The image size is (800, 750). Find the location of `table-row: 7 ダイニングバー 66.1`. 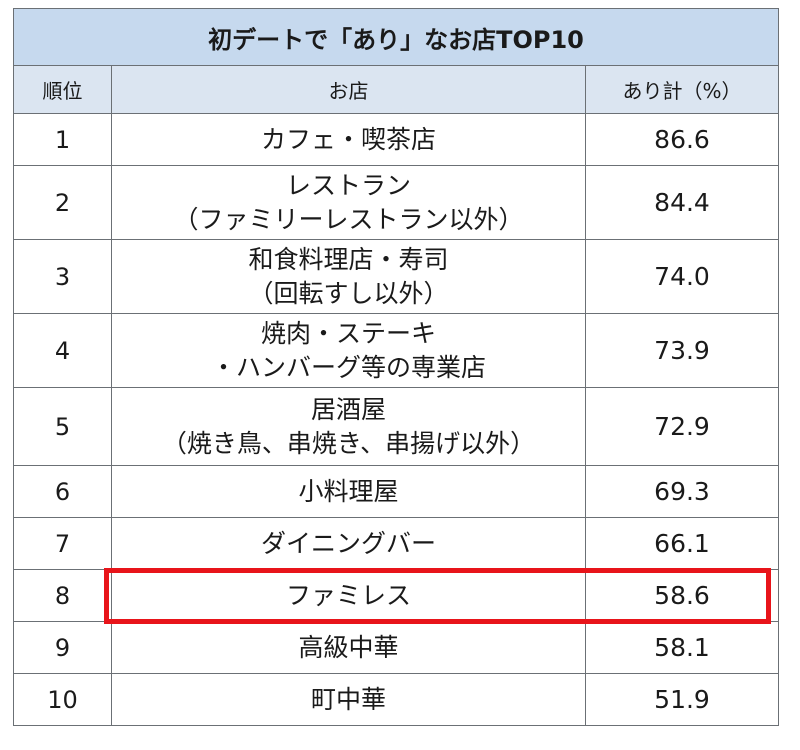

table-row: 7 ダイニングバー 66.1 is located at coordinates (396, 543).